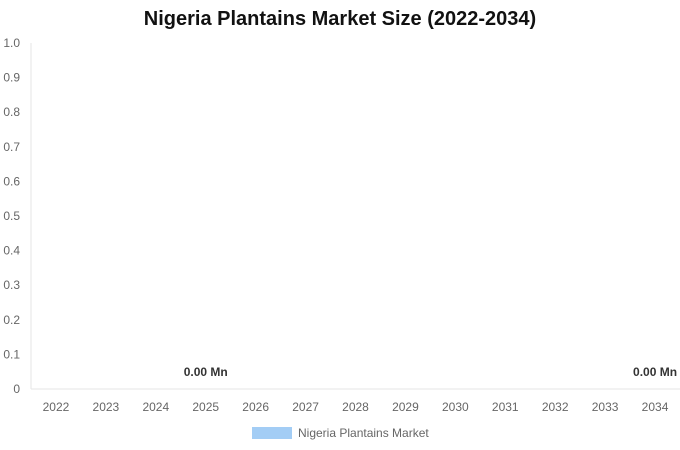 The width and height of the screenshot is (680, 450). What do you see at coordinates (11, 78) in the screenshot?
I see `y-tick-label: 0.9` at bounding box center [11, 78].